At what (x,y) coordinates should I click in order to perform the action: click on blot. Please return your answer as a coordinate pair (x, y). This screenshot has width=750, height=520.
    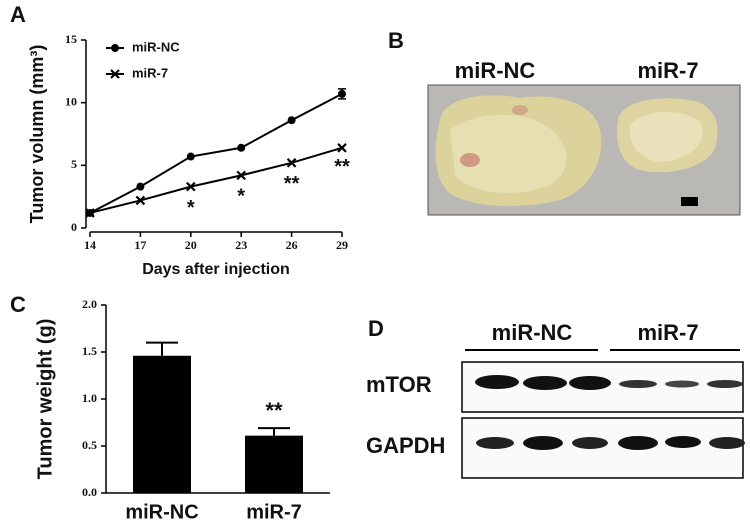
    Looking at the image, I should click on (603, 420).